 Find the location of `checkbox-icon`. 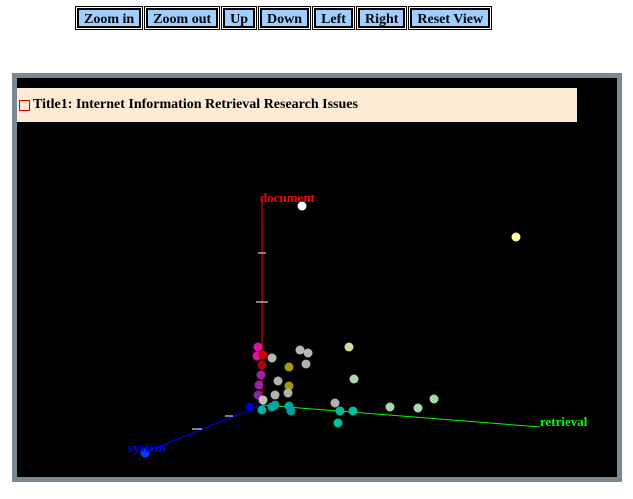

checkbox-icon is located at coordinates (24, 105).